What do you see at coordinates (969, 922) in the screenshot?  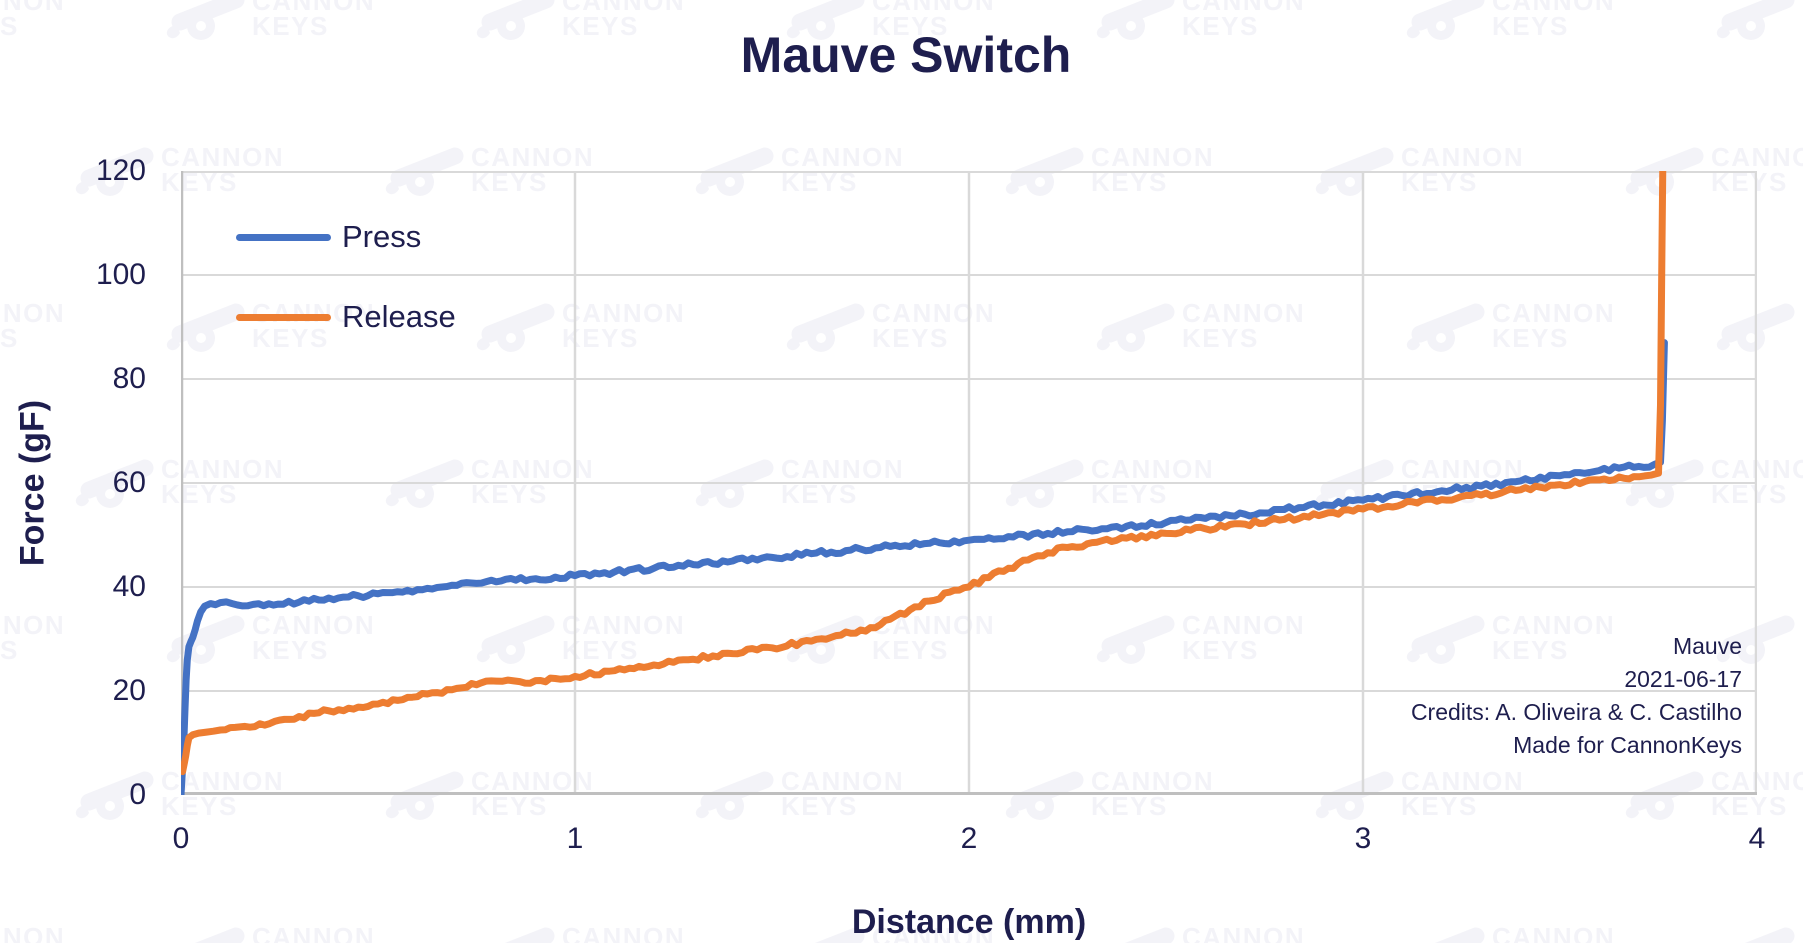 I see `x-axis-title: Distance (mm)` at bounding box center [969, 922].